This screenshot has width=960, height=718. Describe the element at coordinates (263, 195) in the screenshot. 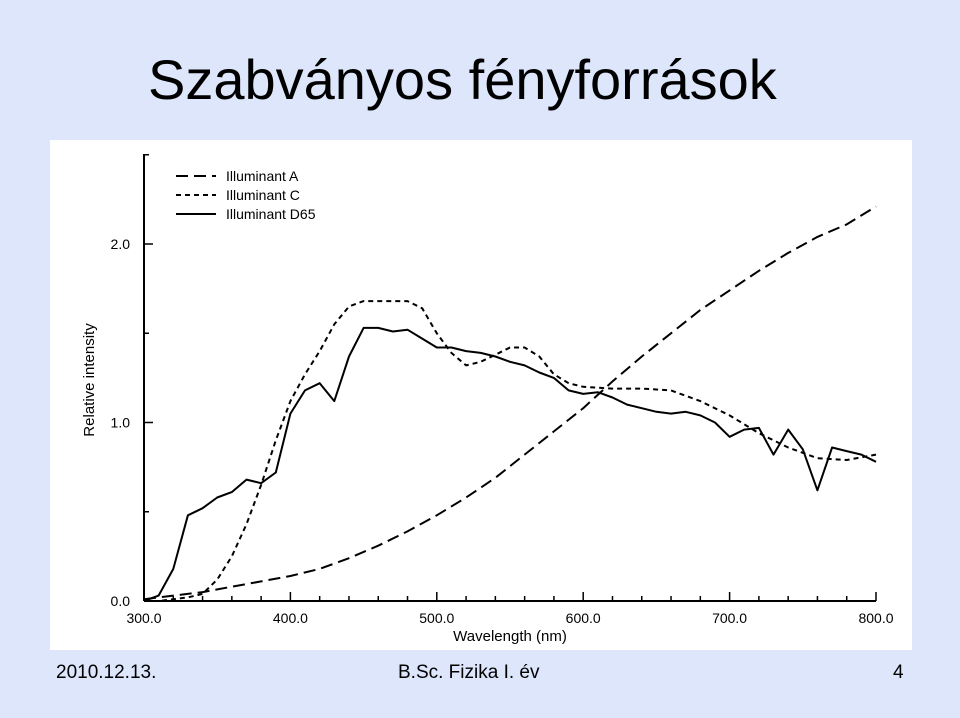

I see `legend-label: Illuminant C` at that location.